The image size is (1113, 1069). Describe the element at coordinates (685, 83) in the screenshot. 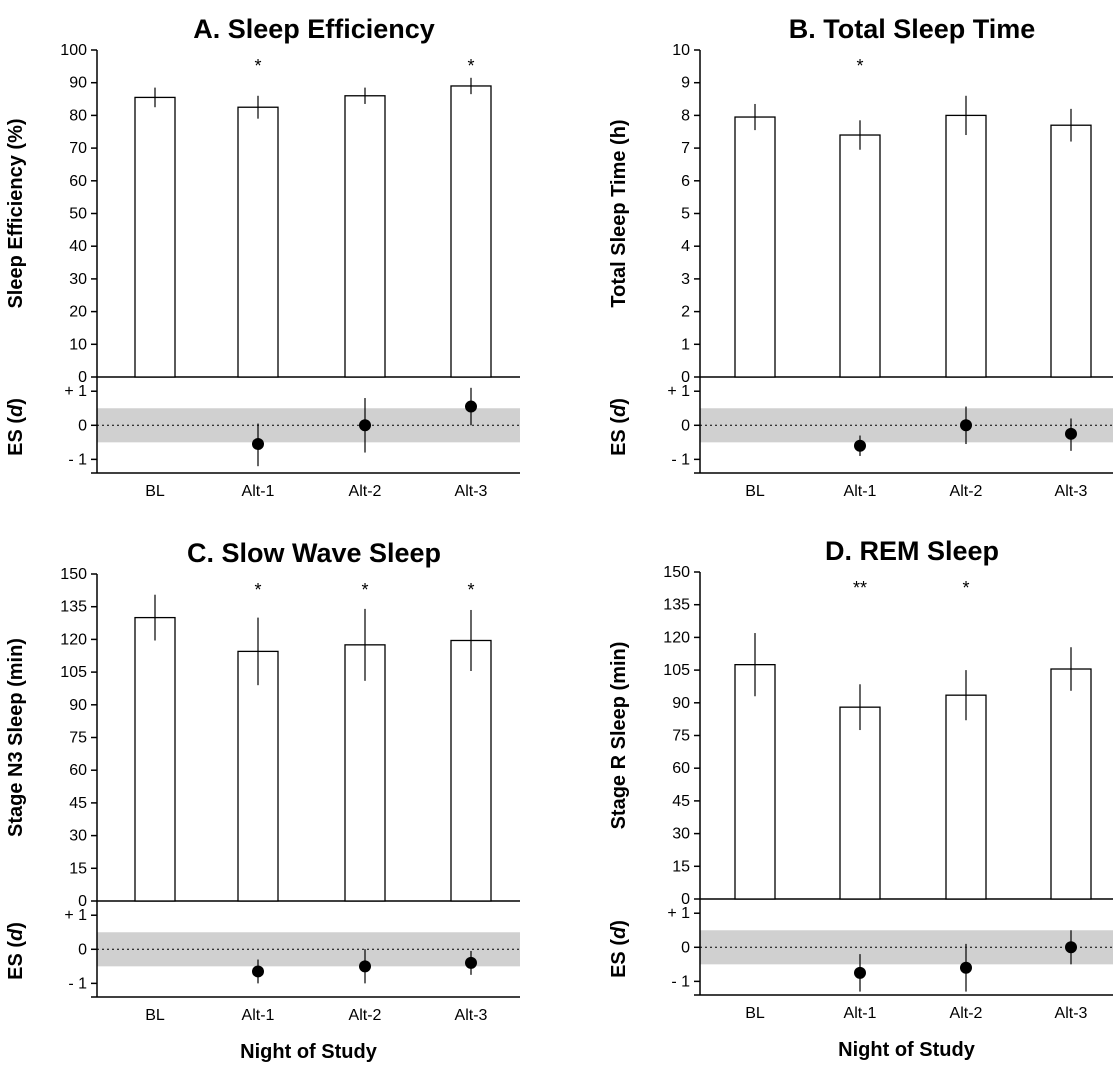

I see `y-tick-label: 9` at that location.